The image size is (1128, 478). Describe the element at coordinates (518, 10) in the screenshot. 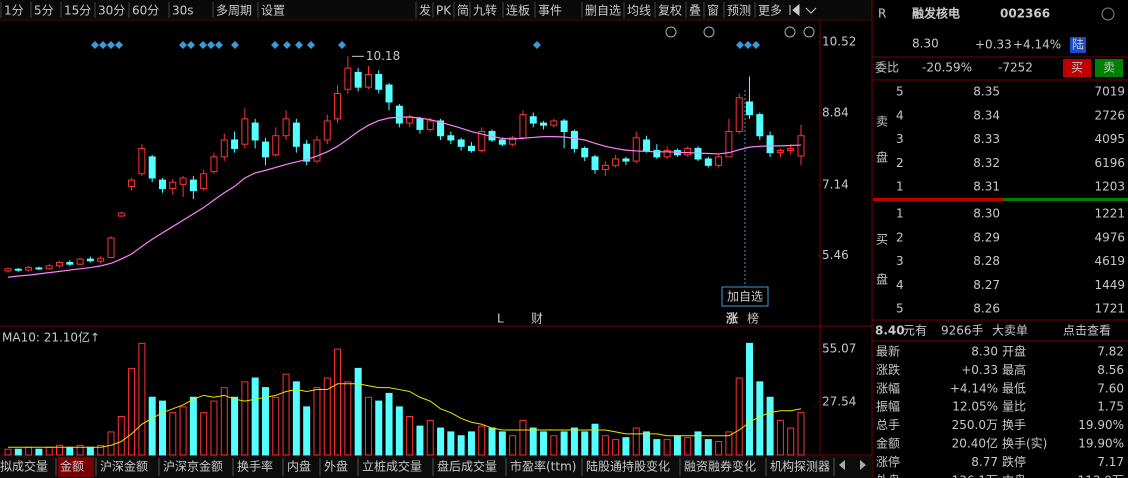

I see `tool-button: 连板` at that location.